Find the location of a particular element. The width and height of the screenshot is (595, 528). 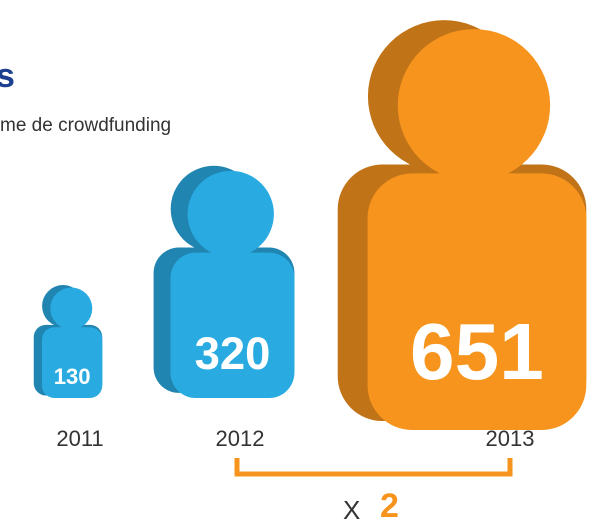

value-label: 651 is located at coordinates (477, 351).